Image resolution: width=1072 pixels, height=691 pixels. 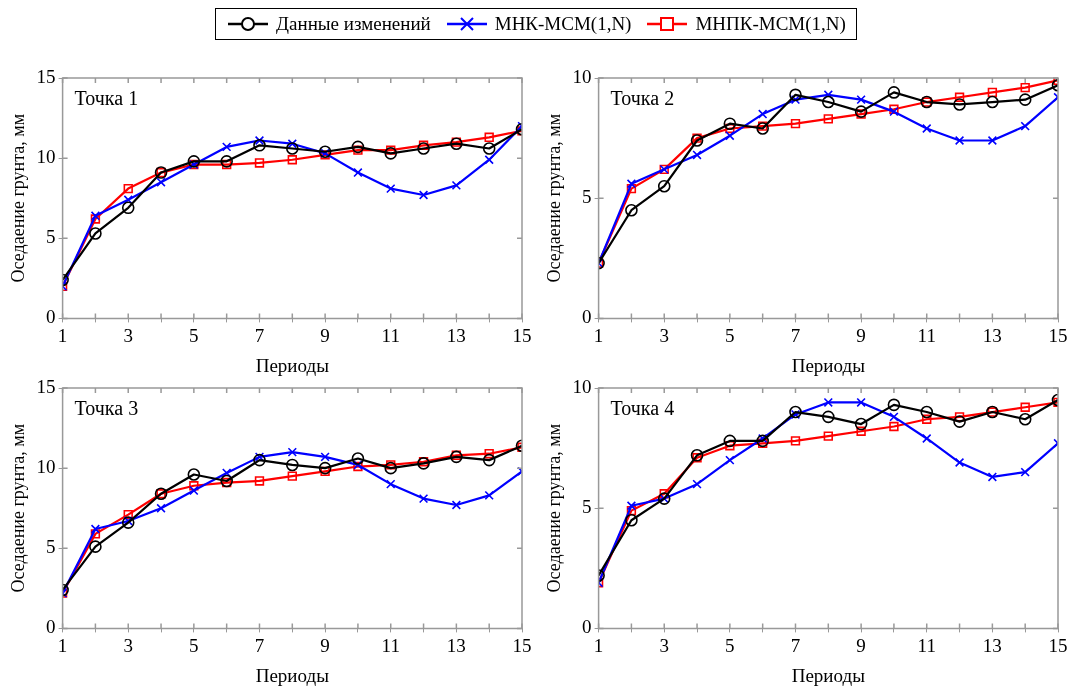 What do you see at coordinates (642, 408) in the screenshot?
I see `text: Точка 4` at bounding box center [642, 408].